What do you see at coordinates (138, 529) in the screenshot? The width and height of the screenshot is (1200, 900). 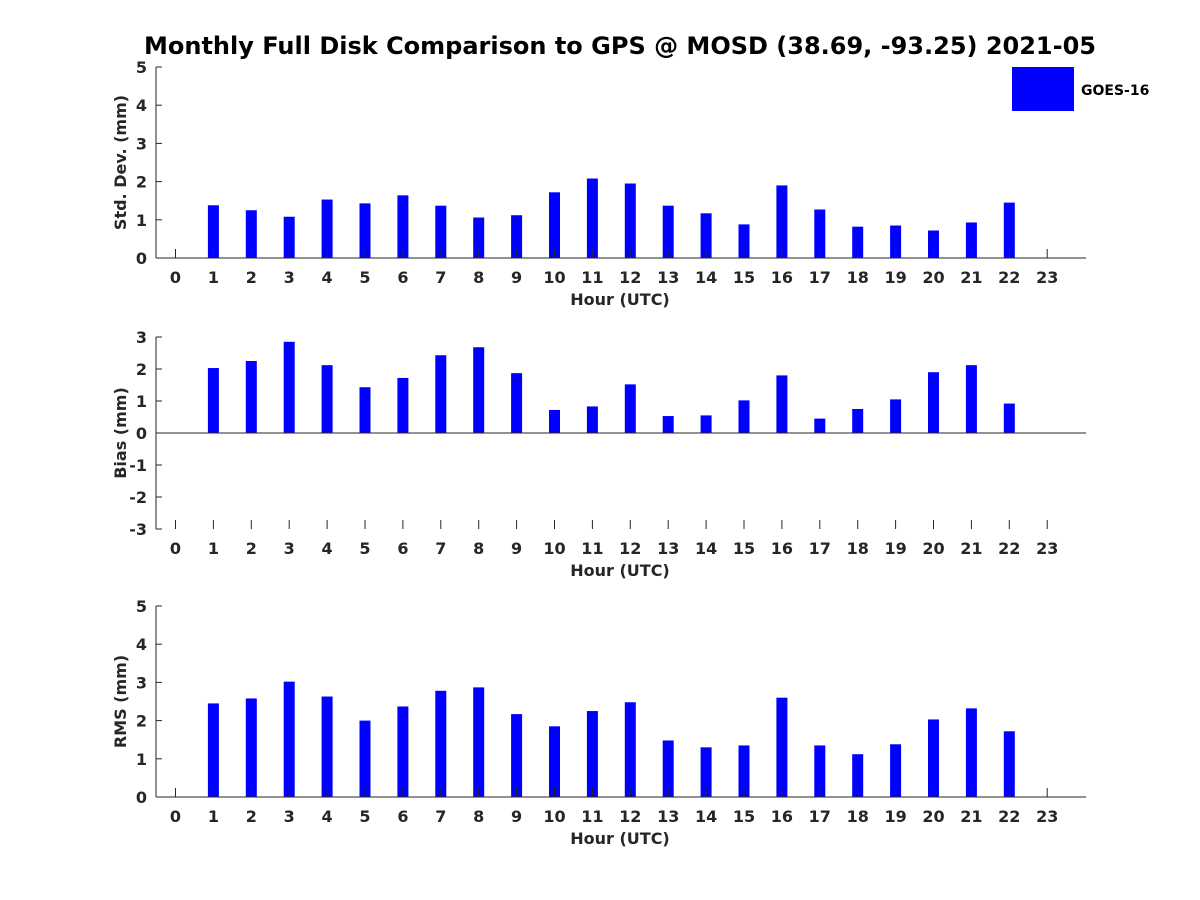 I see `y-tick-label: -3` at bounding box center [138, 529].